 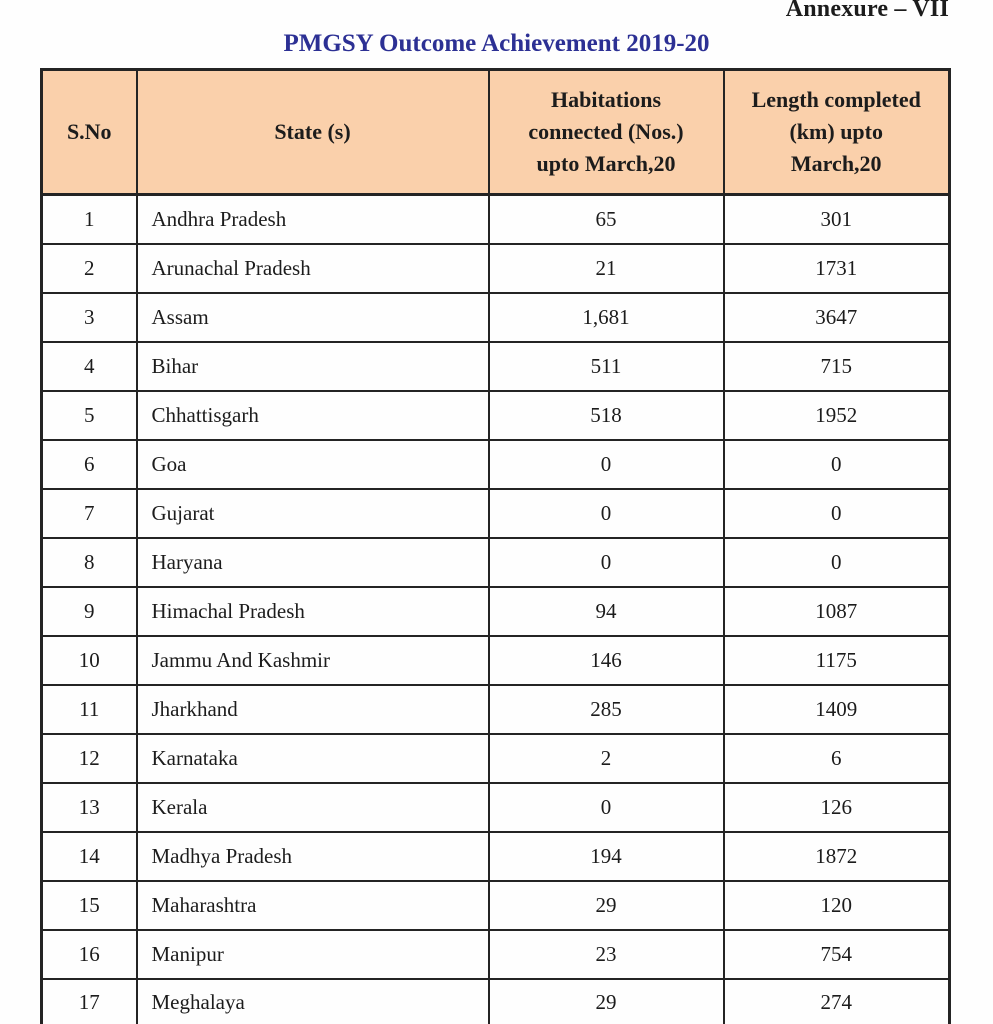 What do you see at coordinates (836, 268) in the screenshot?
I see `length-cell: 1731` at bounding box center [836, 268].